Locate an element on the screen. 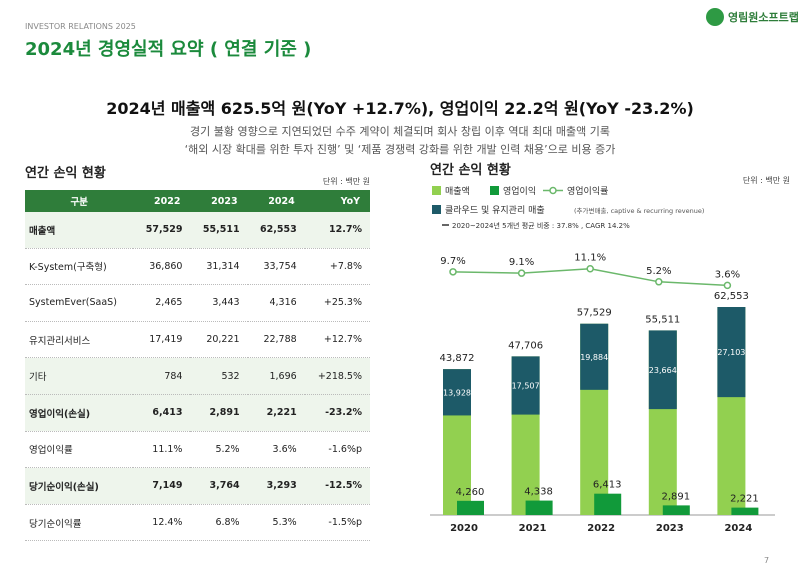 Image resolution: width=800 pixels, height=576 pixels. table-header-cell: 구분 is located at coordinates (79, 201).